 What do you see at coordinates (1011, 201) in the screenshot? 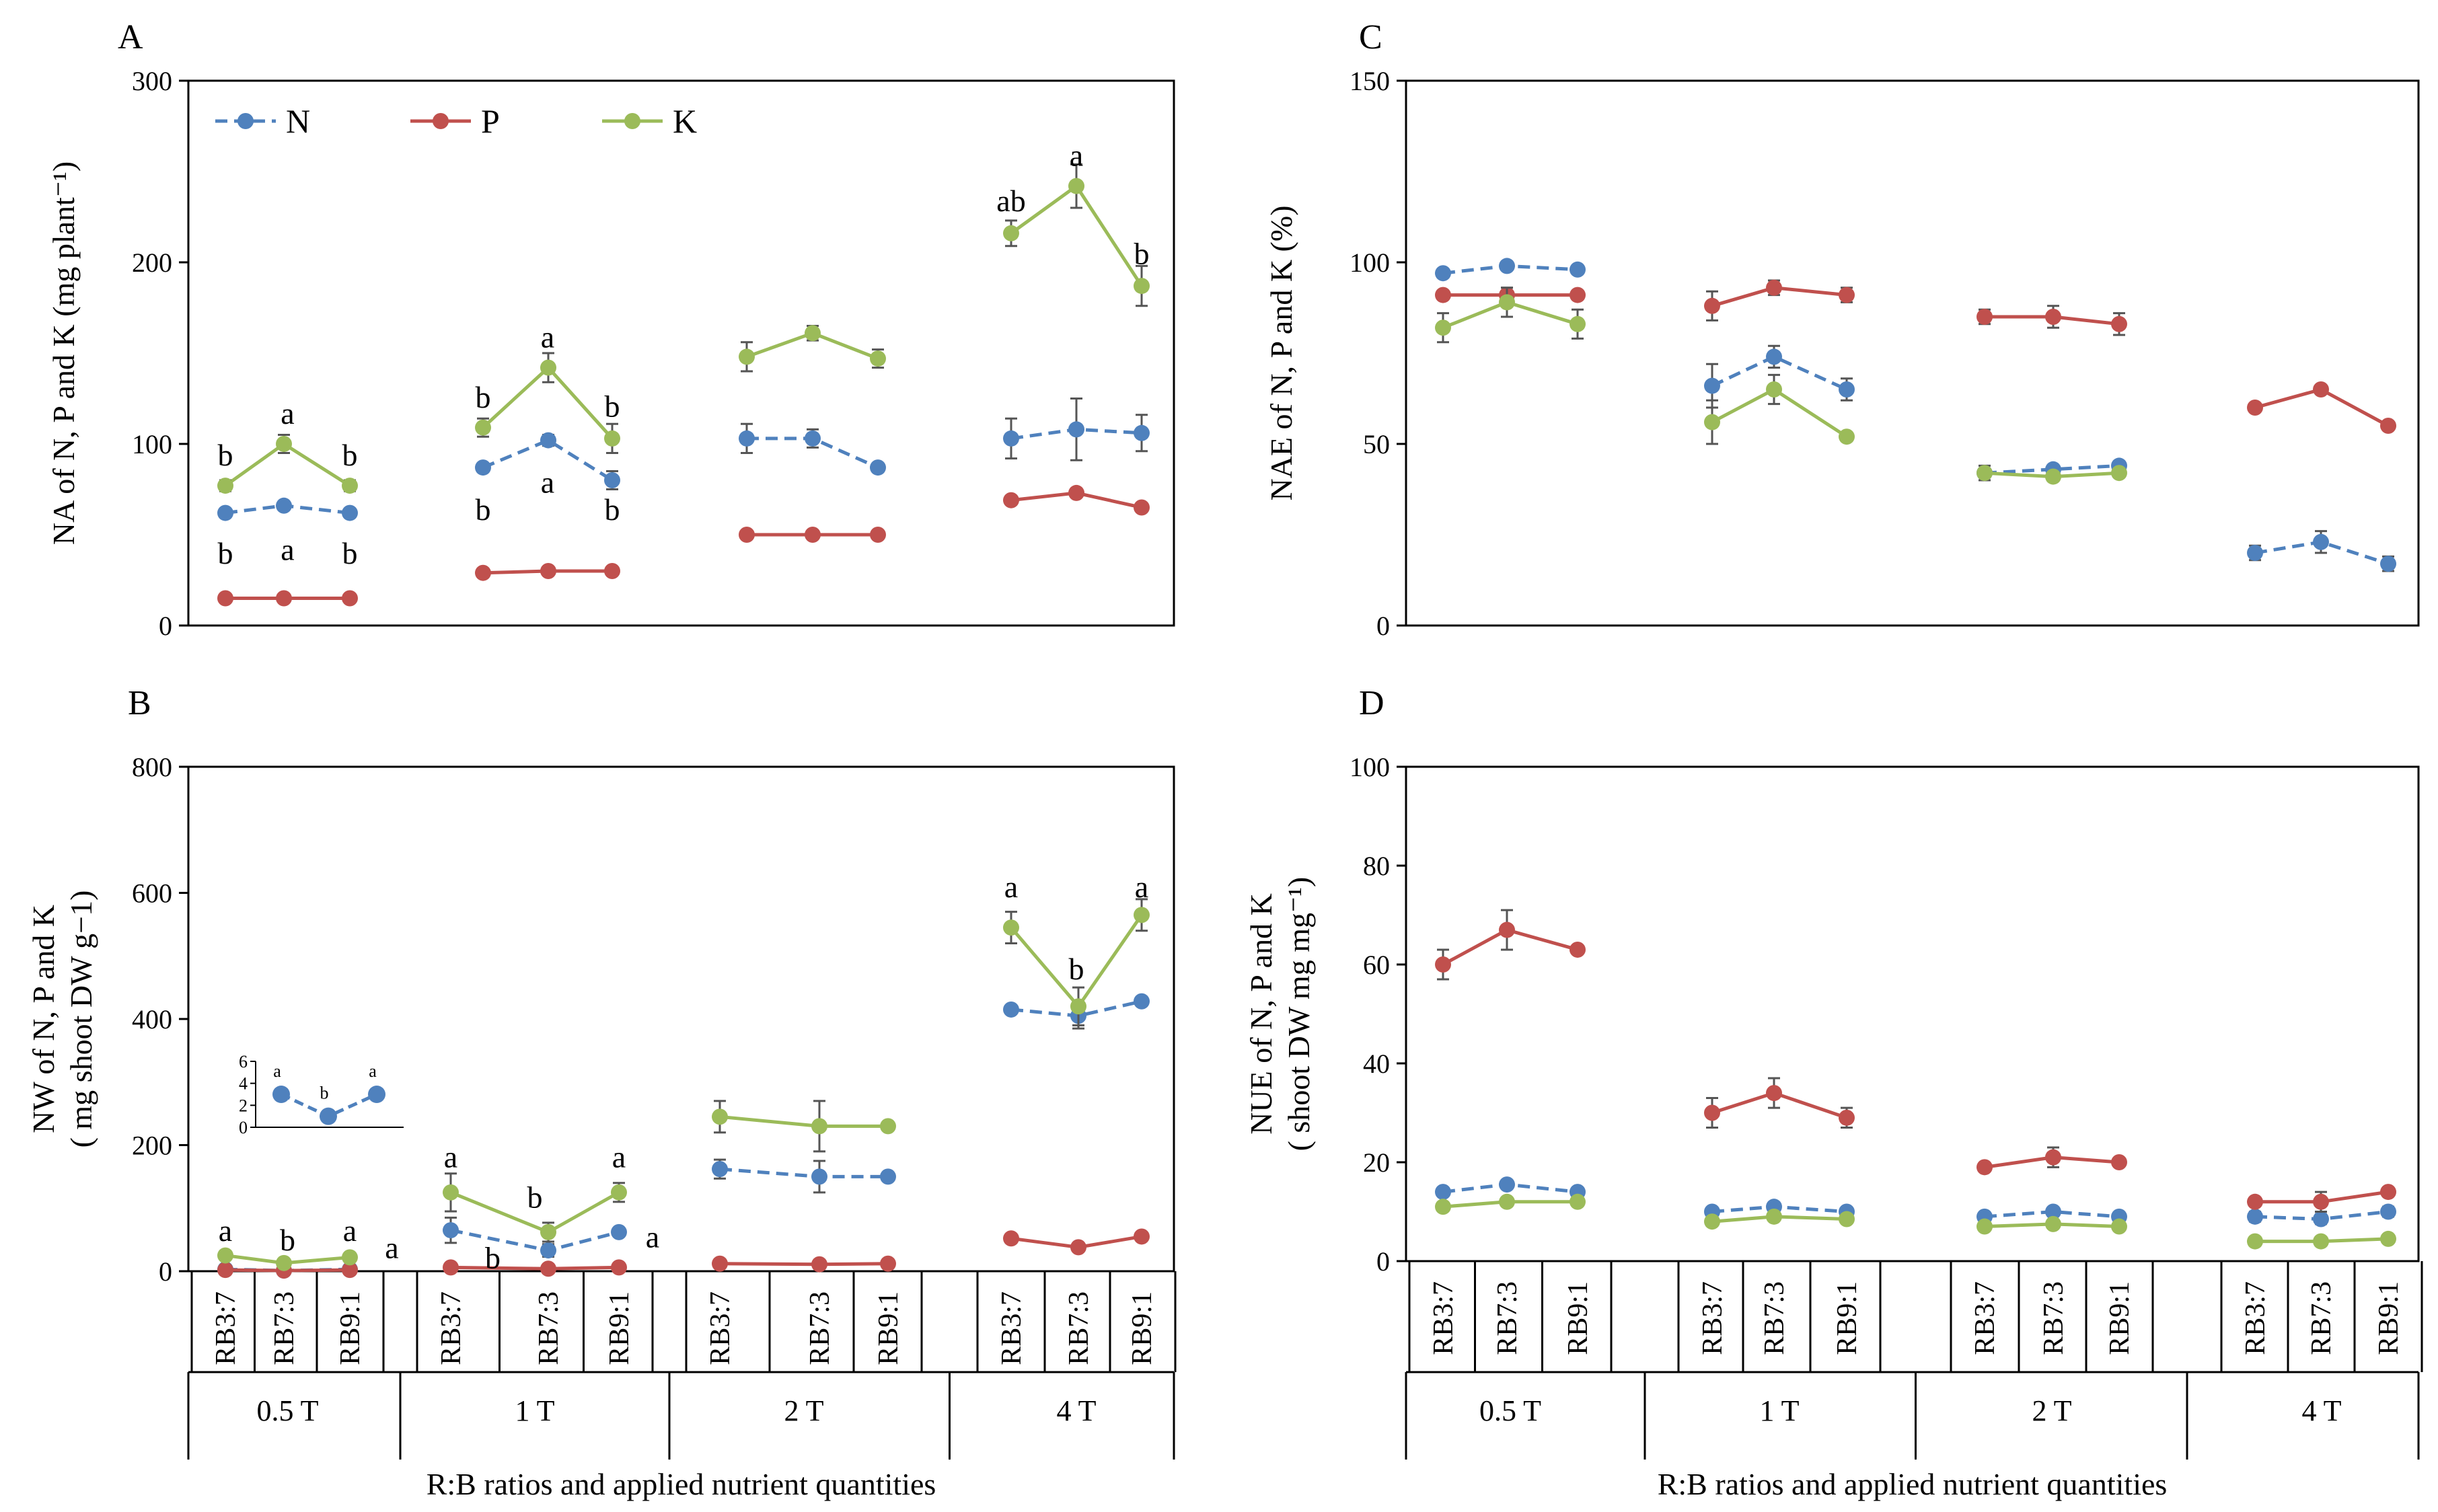
I see `significance-letter: ab` at bounding box center [1011, 201].